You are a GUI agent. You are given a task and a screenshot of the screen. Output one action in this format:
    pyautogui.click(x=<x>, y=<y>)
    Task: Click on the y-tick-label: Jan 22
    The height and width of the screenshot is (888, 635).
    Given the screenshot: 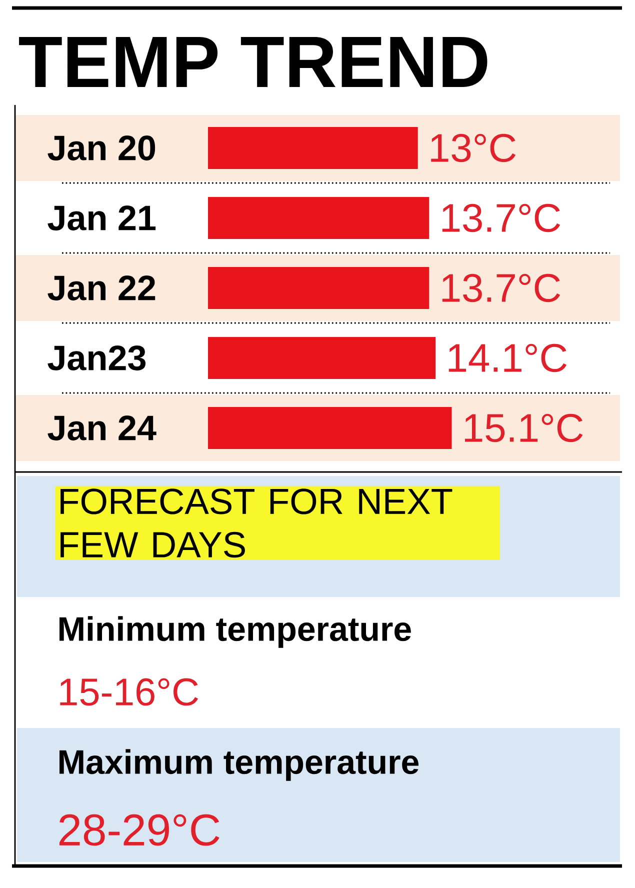 What is the action you would take?
    pyautogui.click(x=102, y=288)
    